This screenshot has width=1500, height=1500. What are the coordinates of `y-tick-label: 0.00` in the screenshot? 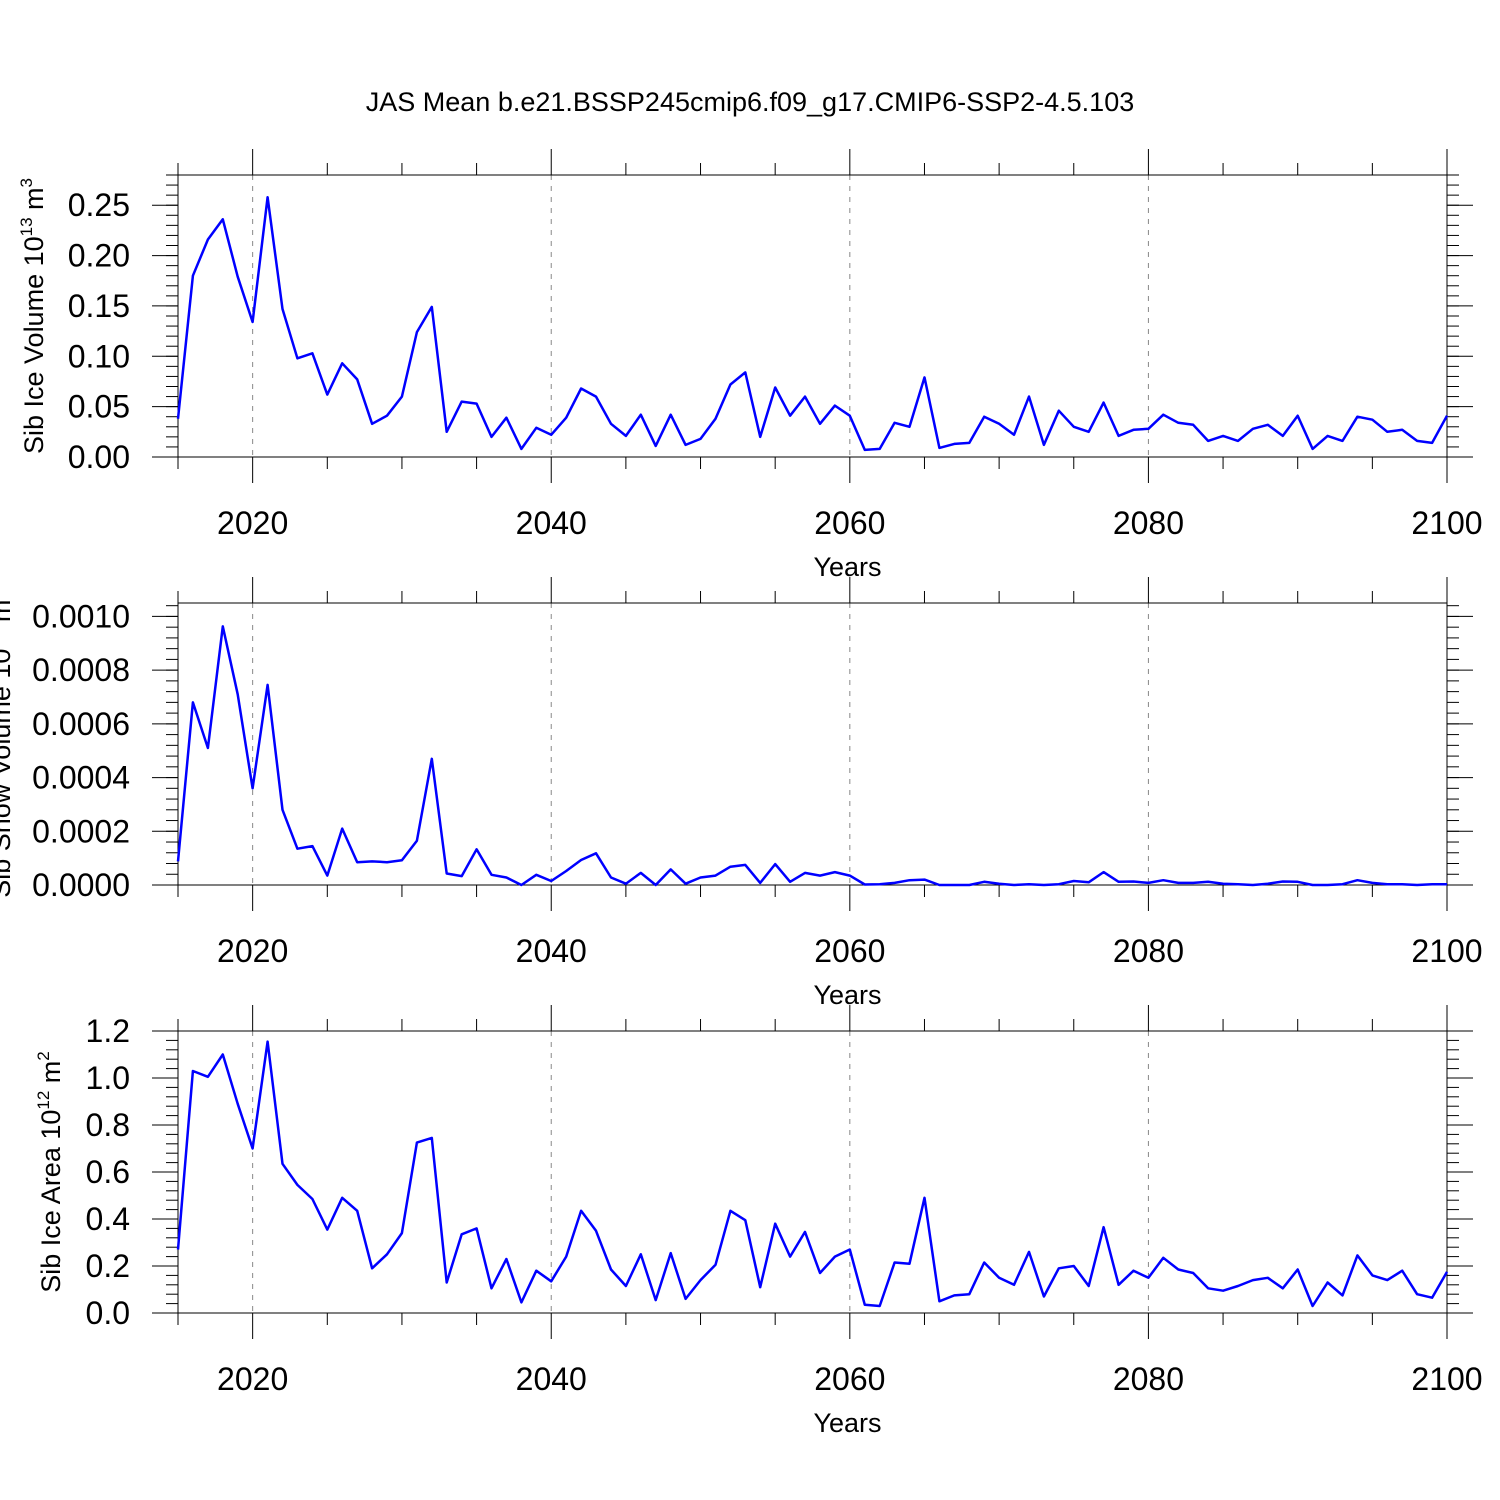 It's located at (99, 457).